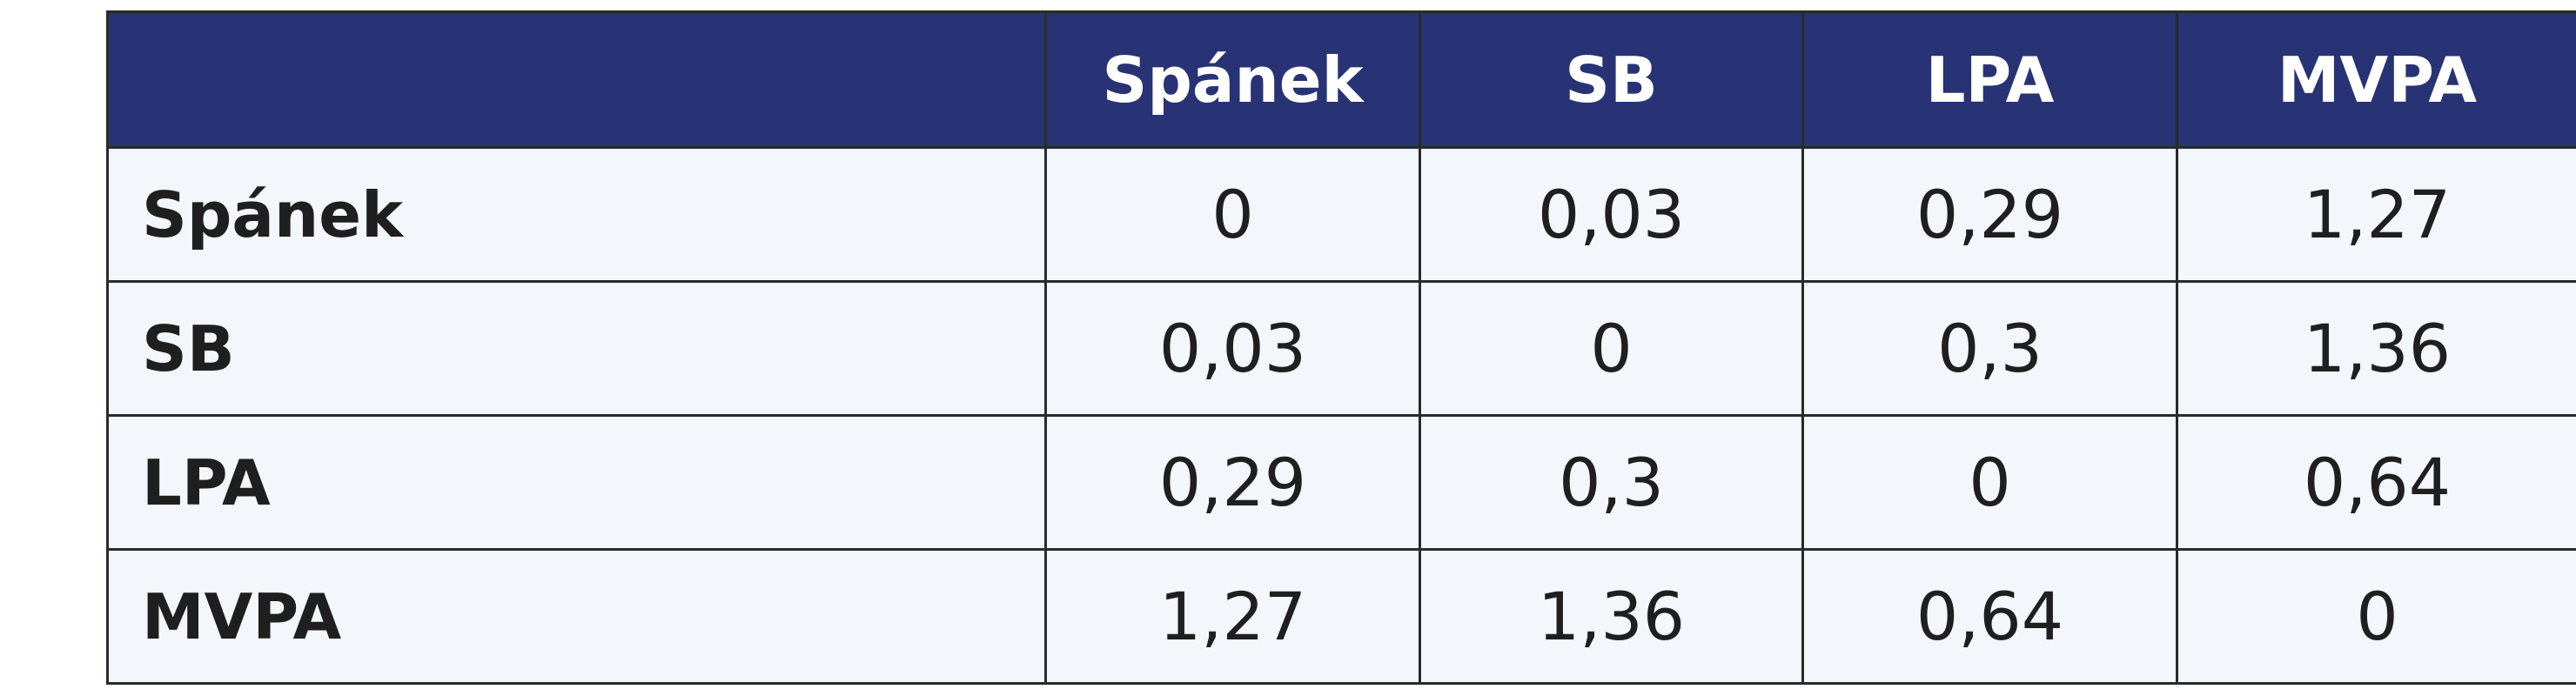  Describe the element at coordinates (1232, 79) in the screenshot. I see `column-header-spanek: Spánek` at that location.